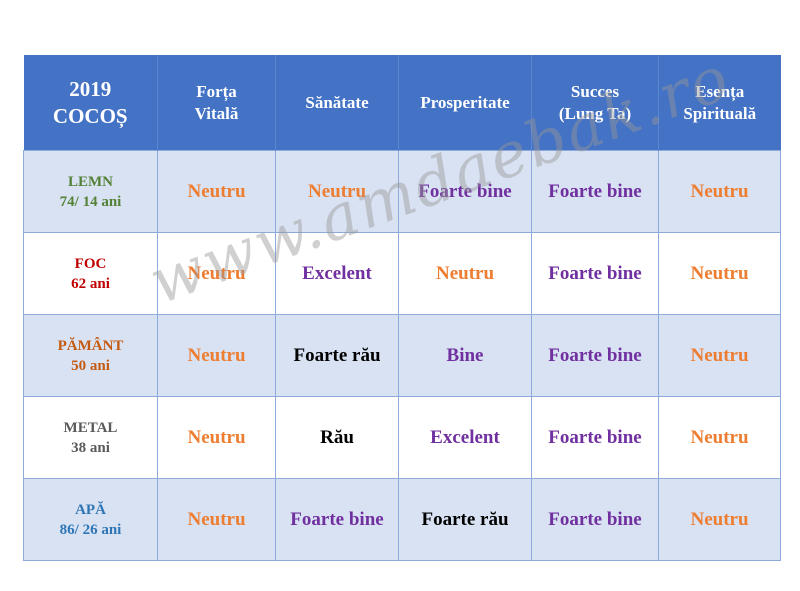  I want to click on corner-header: 2019 COCOȘ, so click(90, 103).